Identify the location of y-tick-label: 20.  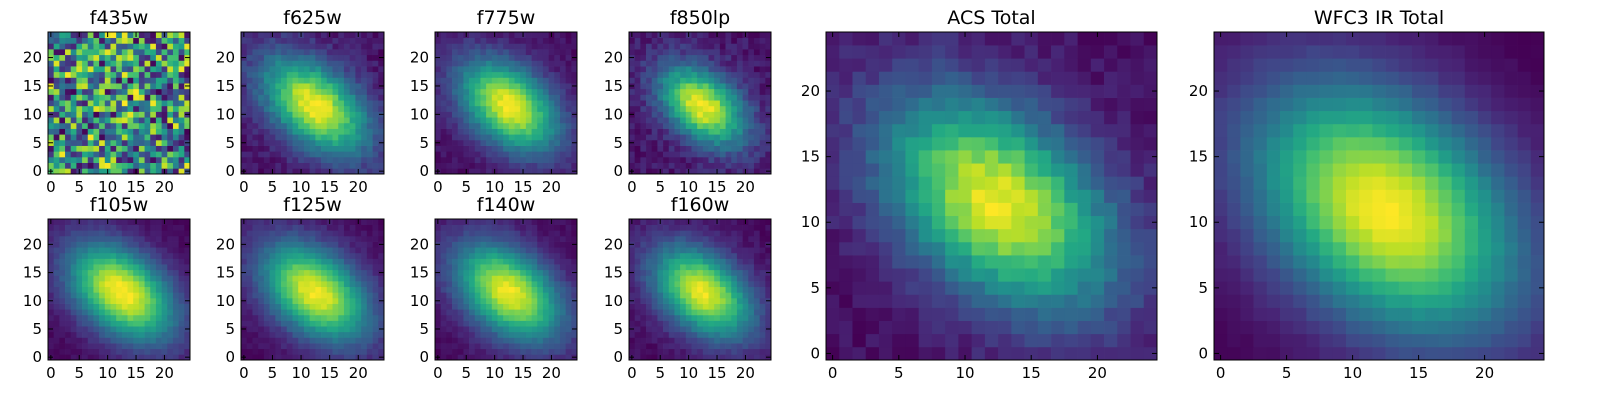
(32, 244).